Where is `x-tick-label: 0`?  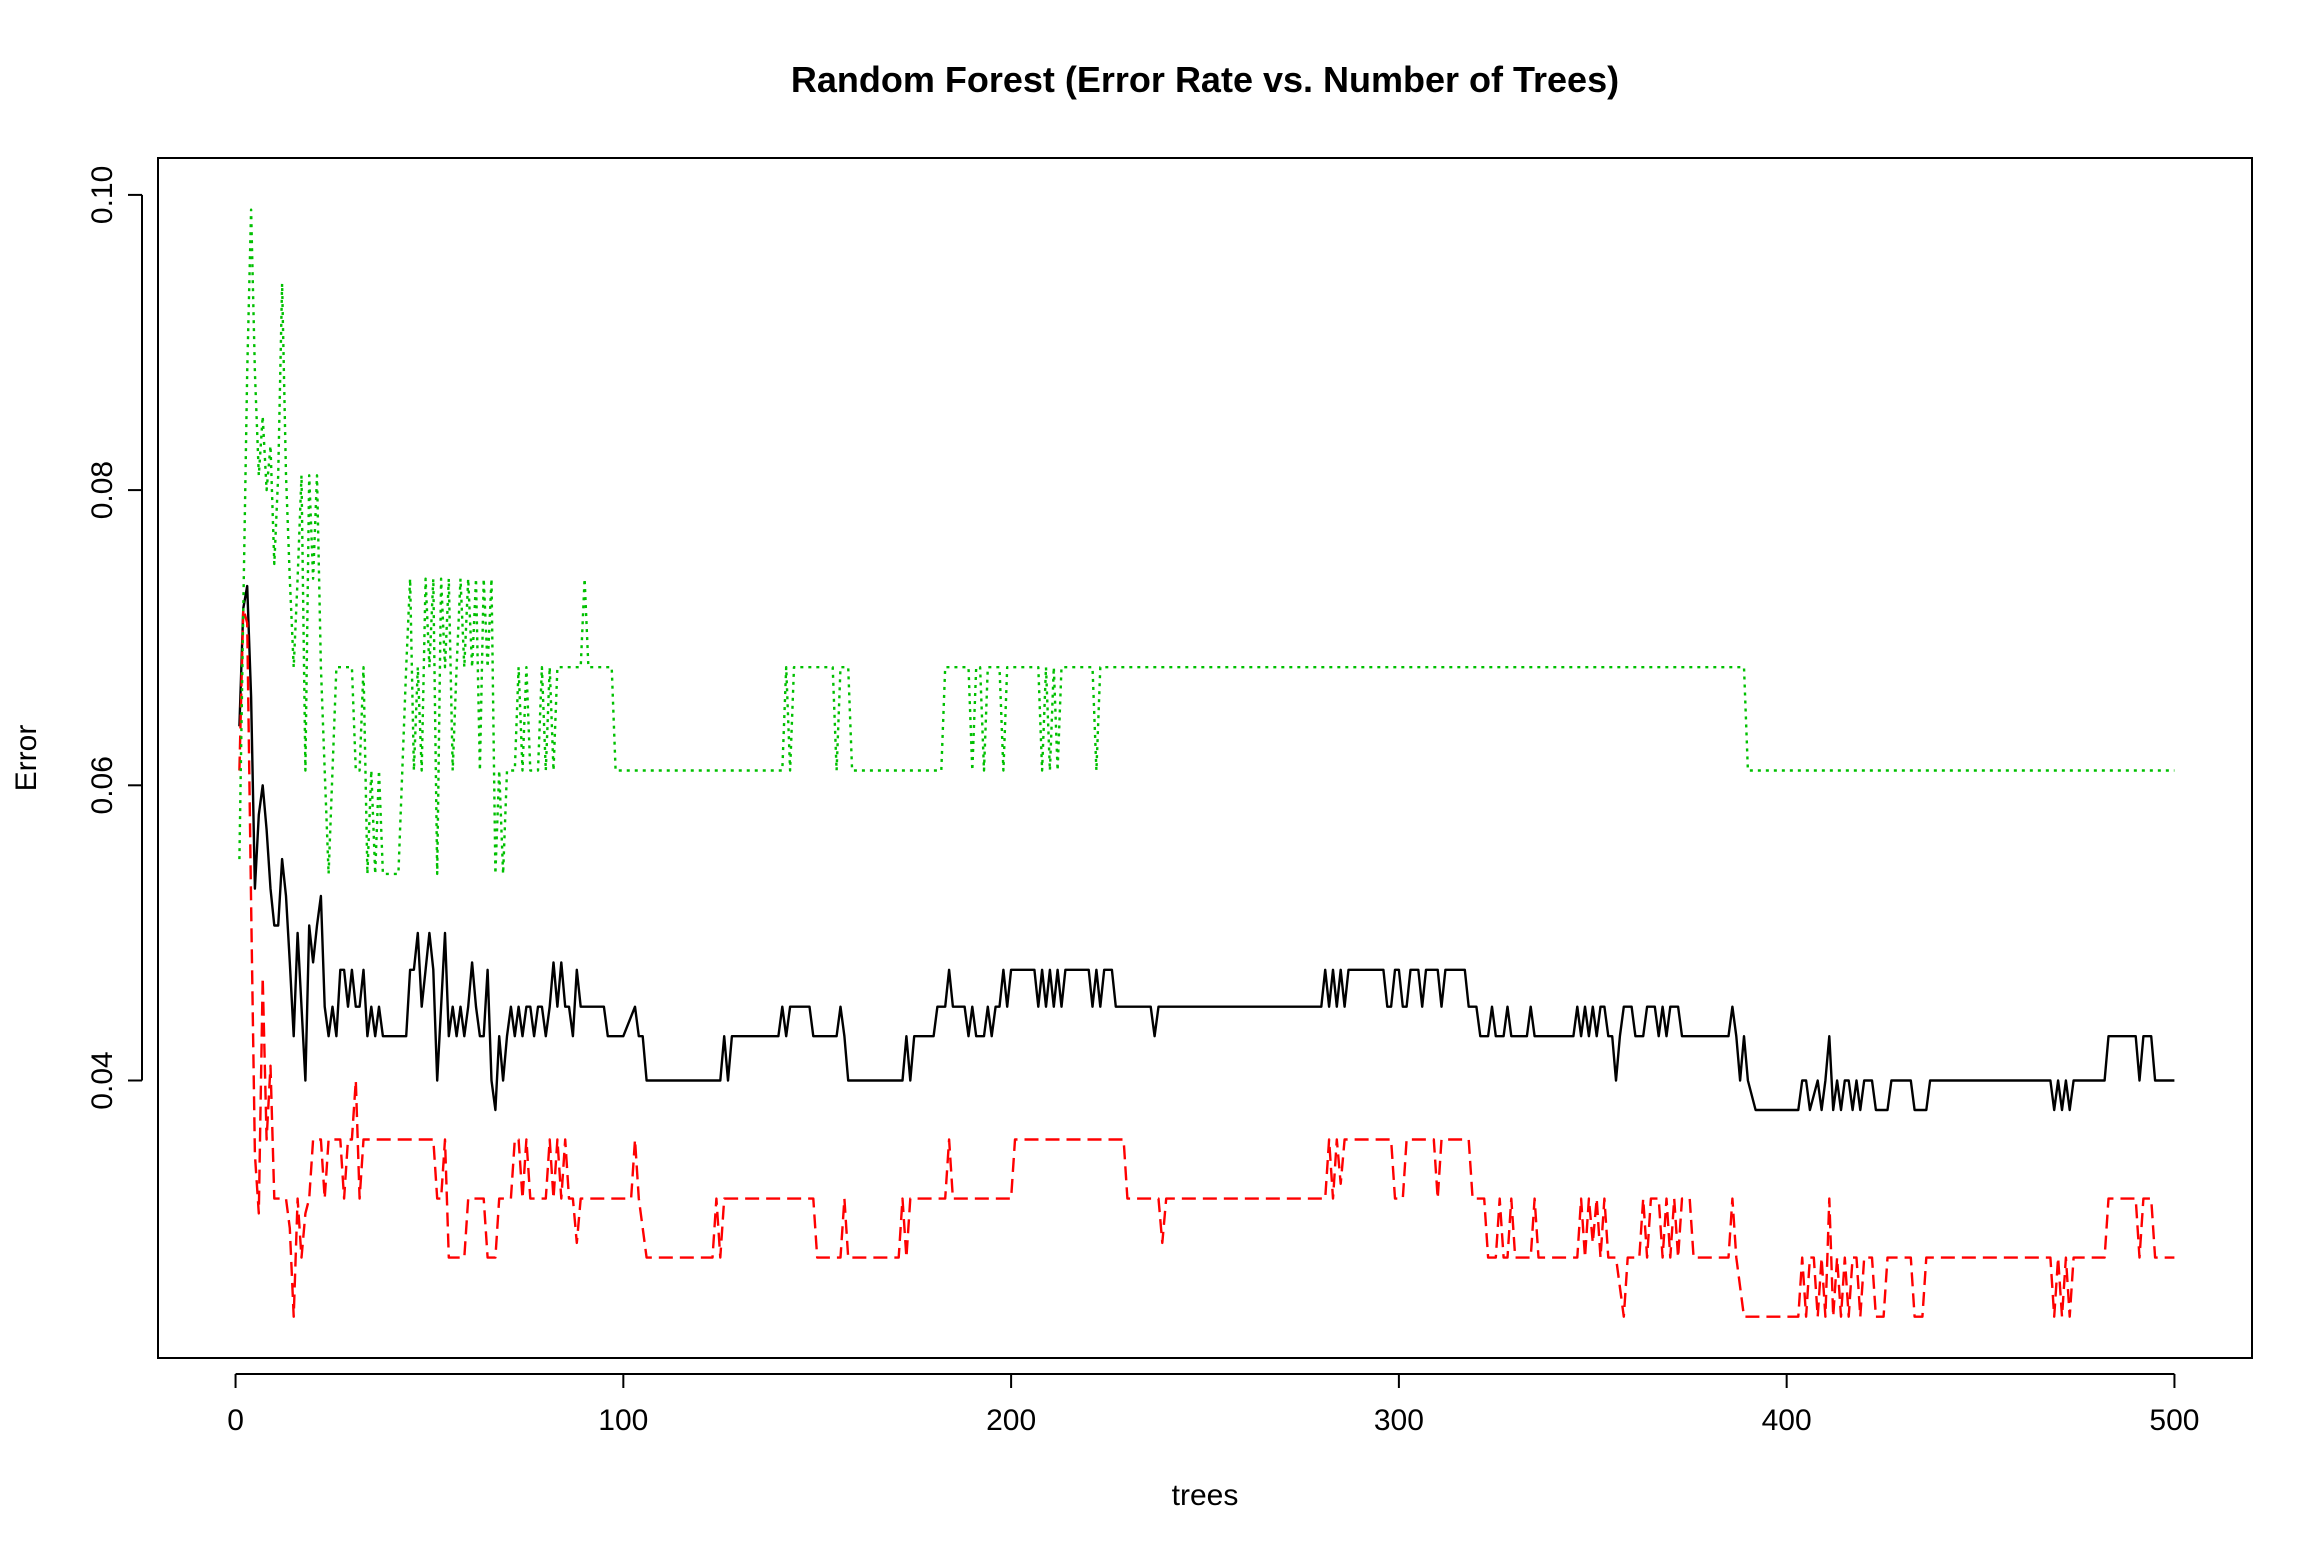
x-tick-label: 0 is located at coordinates (235, 1420).